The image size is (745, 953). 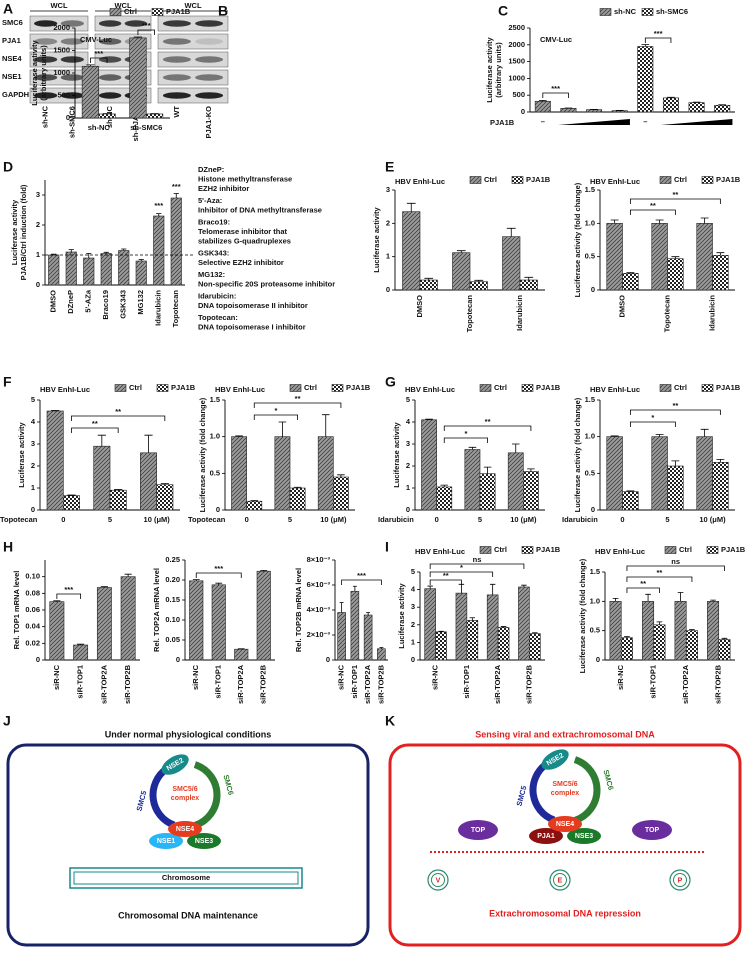 What do you see at coordinates (32, 642) in the screenshot?
I see `y-tick-label: 0.02` at bounding box center [32, 642].